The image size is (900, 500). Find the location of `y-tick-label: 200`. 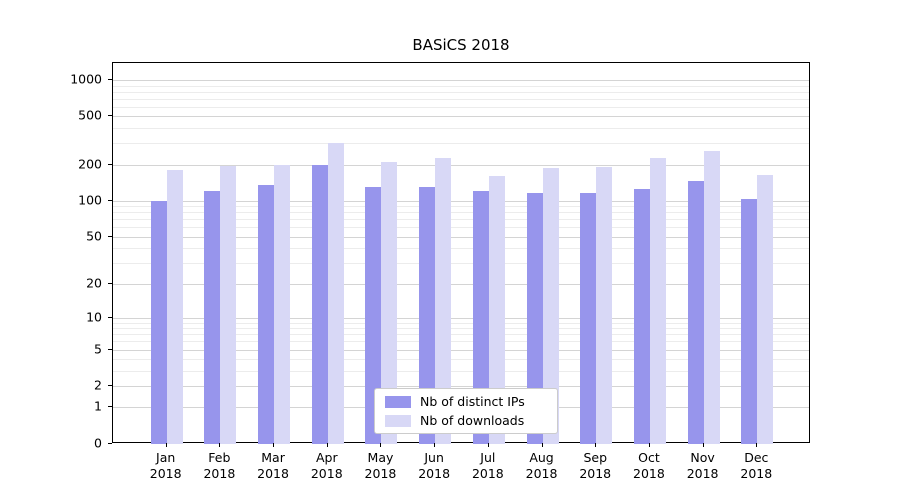

y-tick-label: 200 is located at coordinates (90, 164).